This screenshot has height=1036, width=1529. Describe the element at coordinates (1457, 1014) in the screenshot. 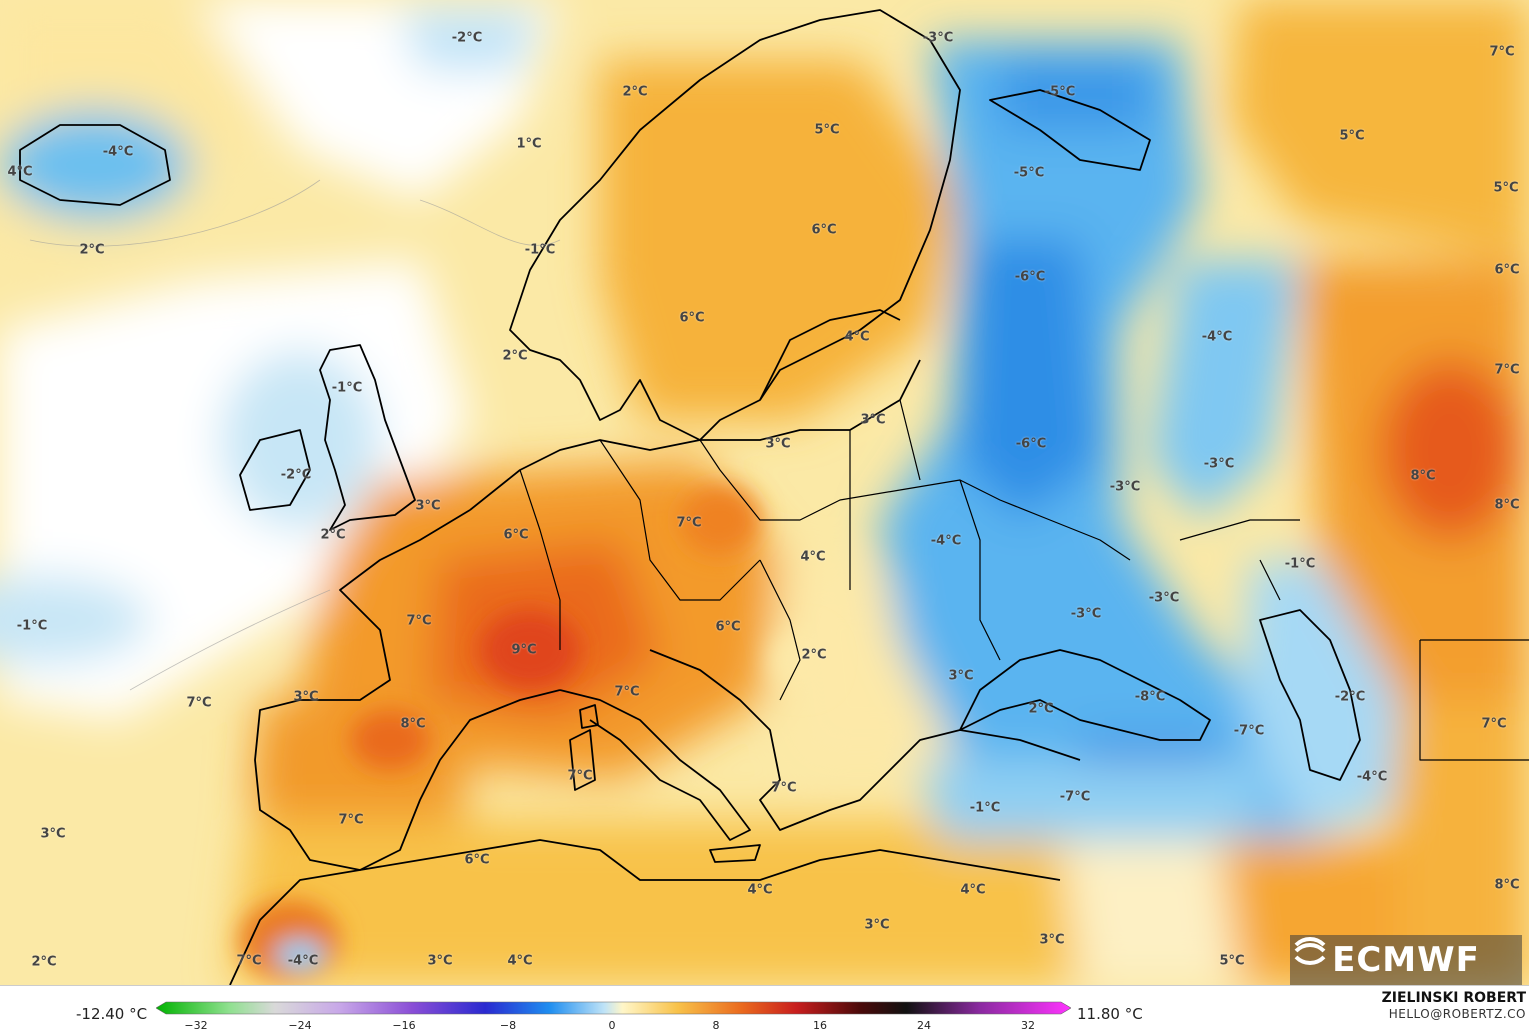

I see `author-email: HELLO@ROBERTZ.CO` at that location.